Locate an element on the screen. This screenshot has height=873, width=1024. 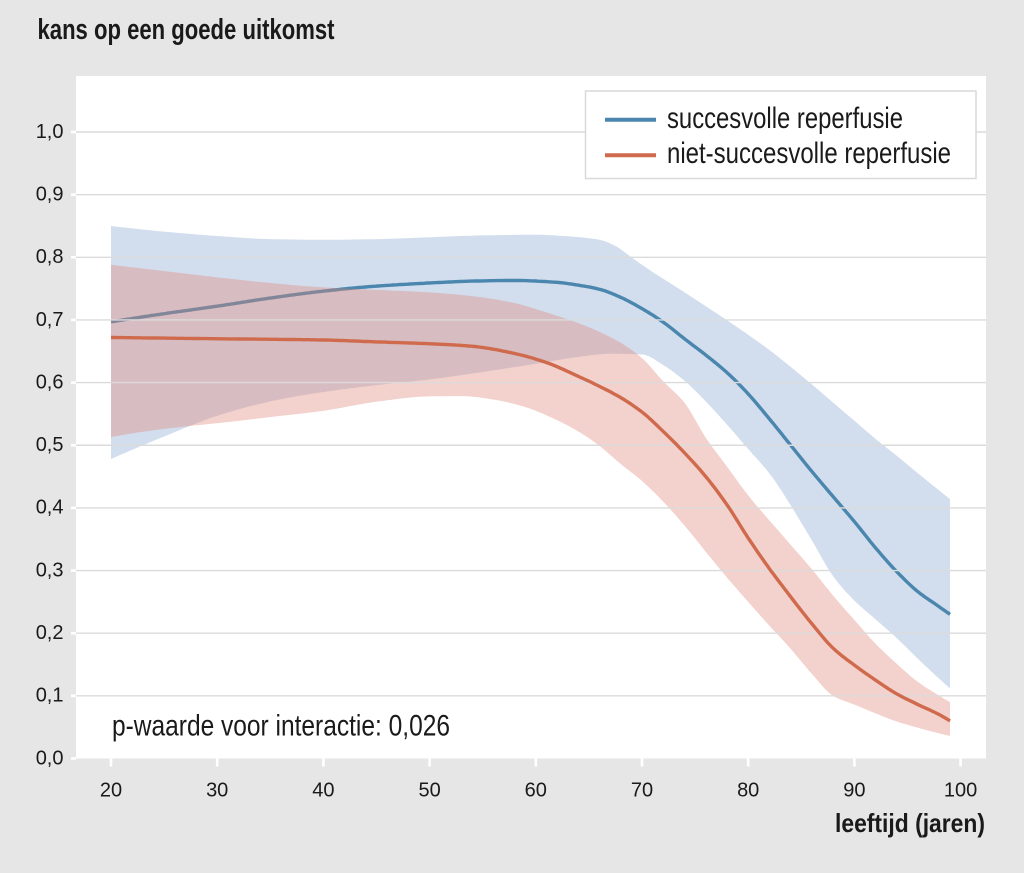
svg-text: 0,4 is located at coordinates (50, 508).